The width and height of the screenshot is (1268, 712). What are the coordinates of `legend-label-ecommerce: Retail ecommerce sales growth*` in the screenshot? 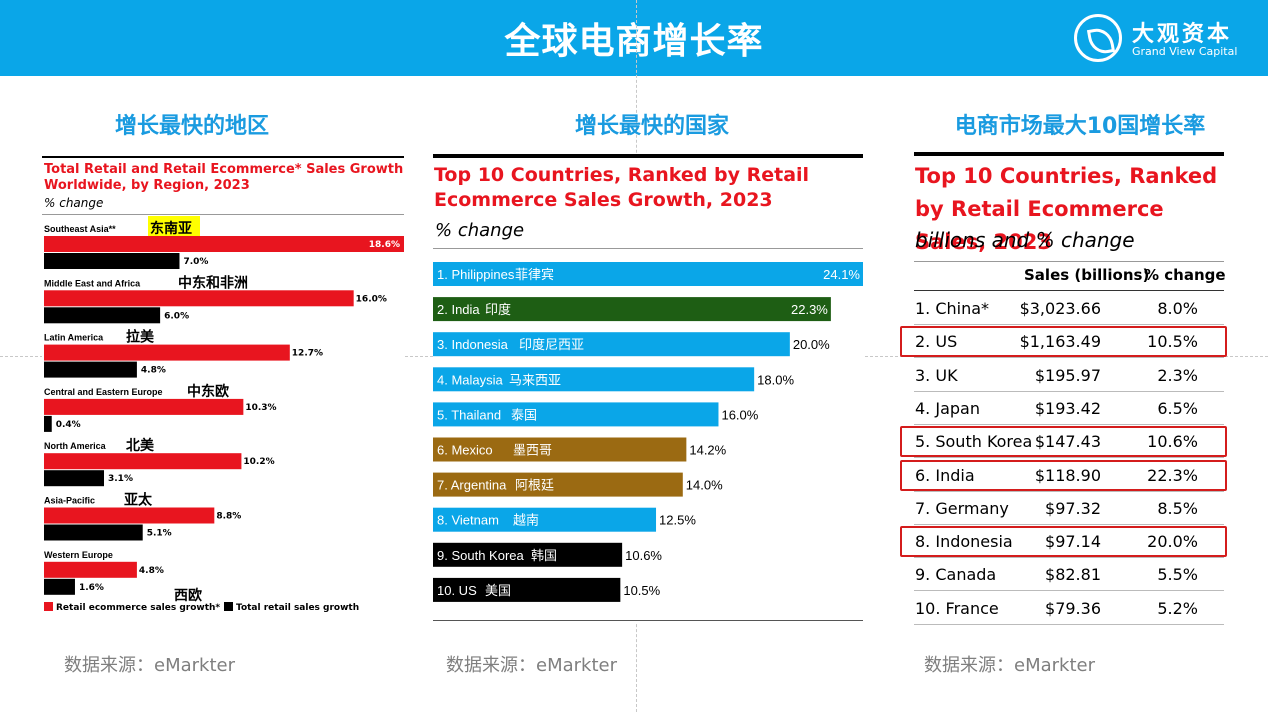 It's located at (138, 608).